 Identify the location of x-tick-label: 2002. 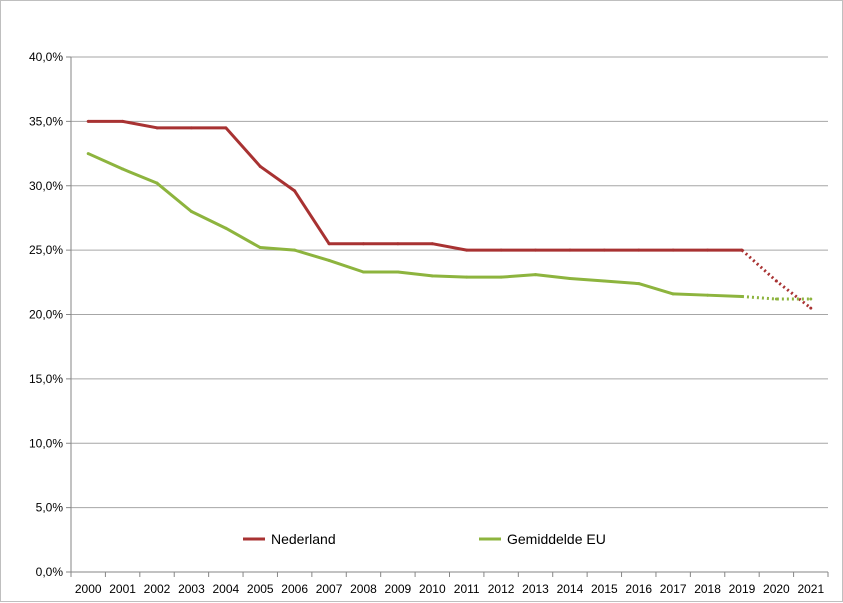
(157, 589).